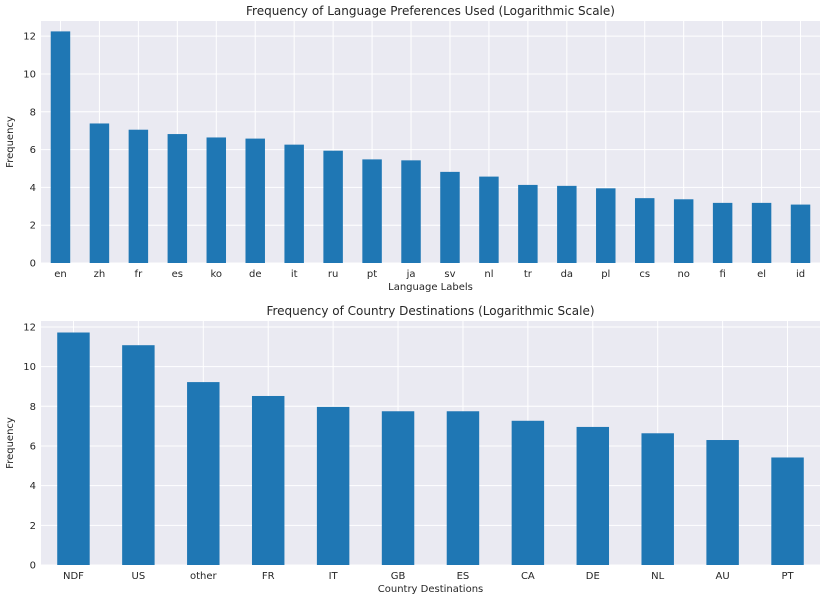 Image resolution: width=830 pixels, height=601 pixels. What do you see at coordinates (429, 576) in the screenshot?
I see `x-tick-labels: NDF US other FR IT GB ES CA DE NL AU PT` at bounding box center [429, 576].